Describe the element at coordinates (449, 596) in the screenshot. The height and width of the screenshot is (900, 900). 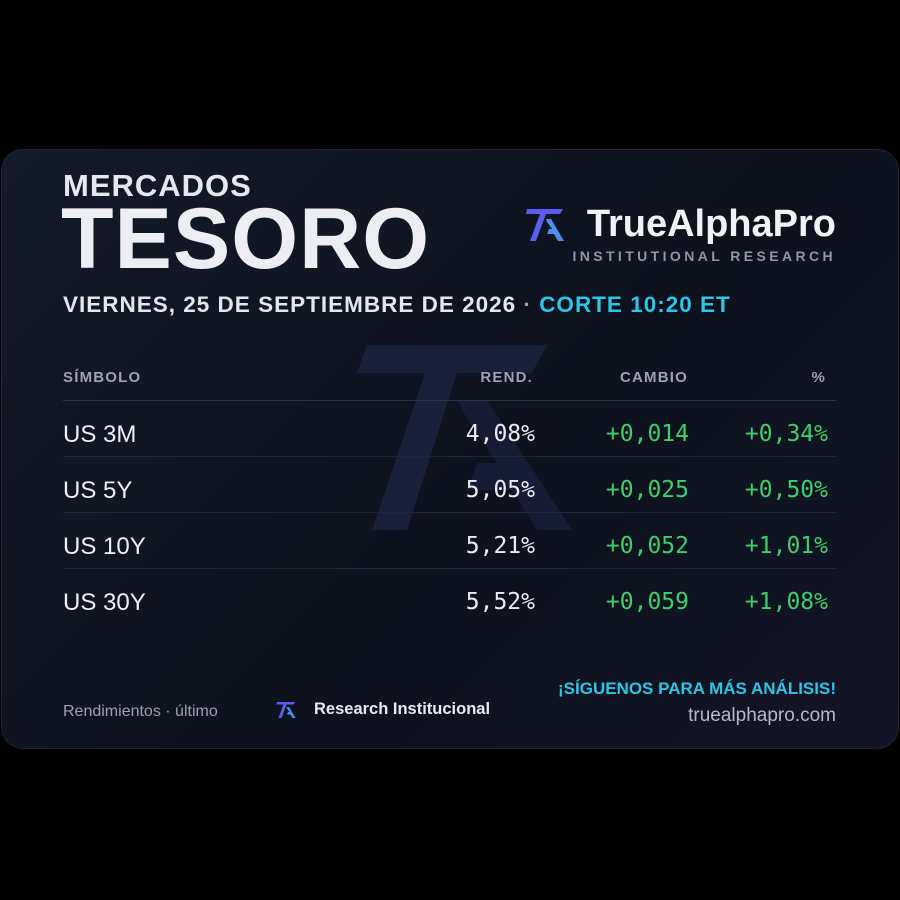
I see `table-row: US 30Y 5,52% +0,059 +1,08%` at that location.